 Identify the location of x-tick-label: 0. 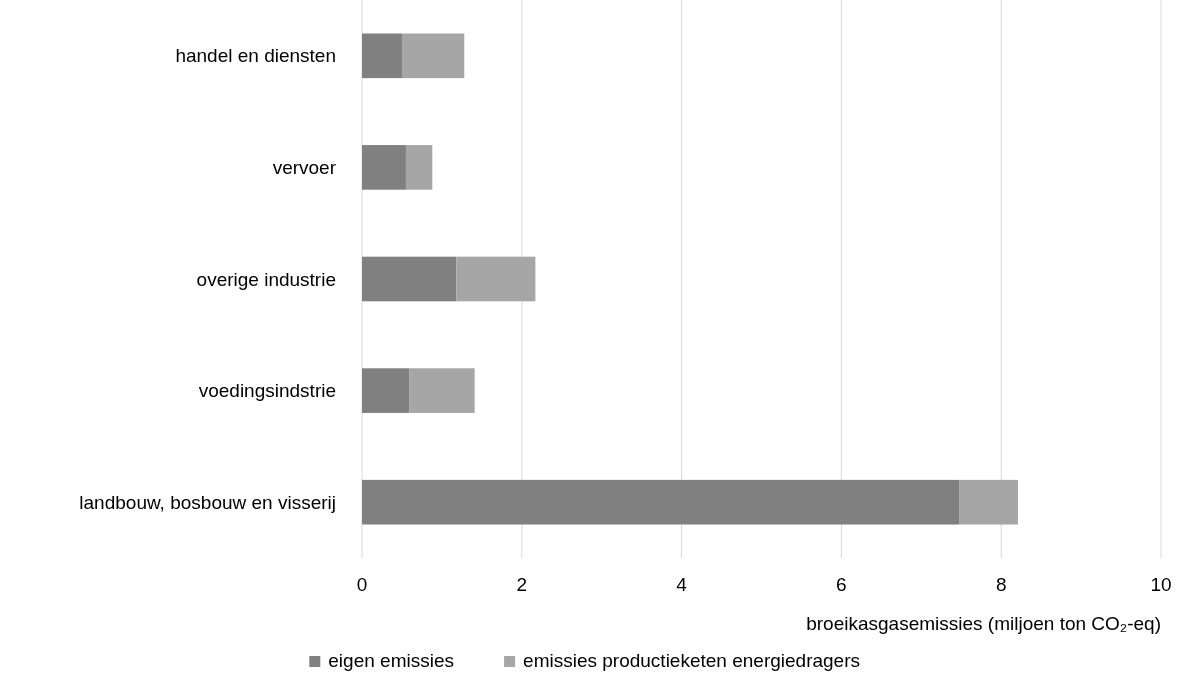
(362, 584).